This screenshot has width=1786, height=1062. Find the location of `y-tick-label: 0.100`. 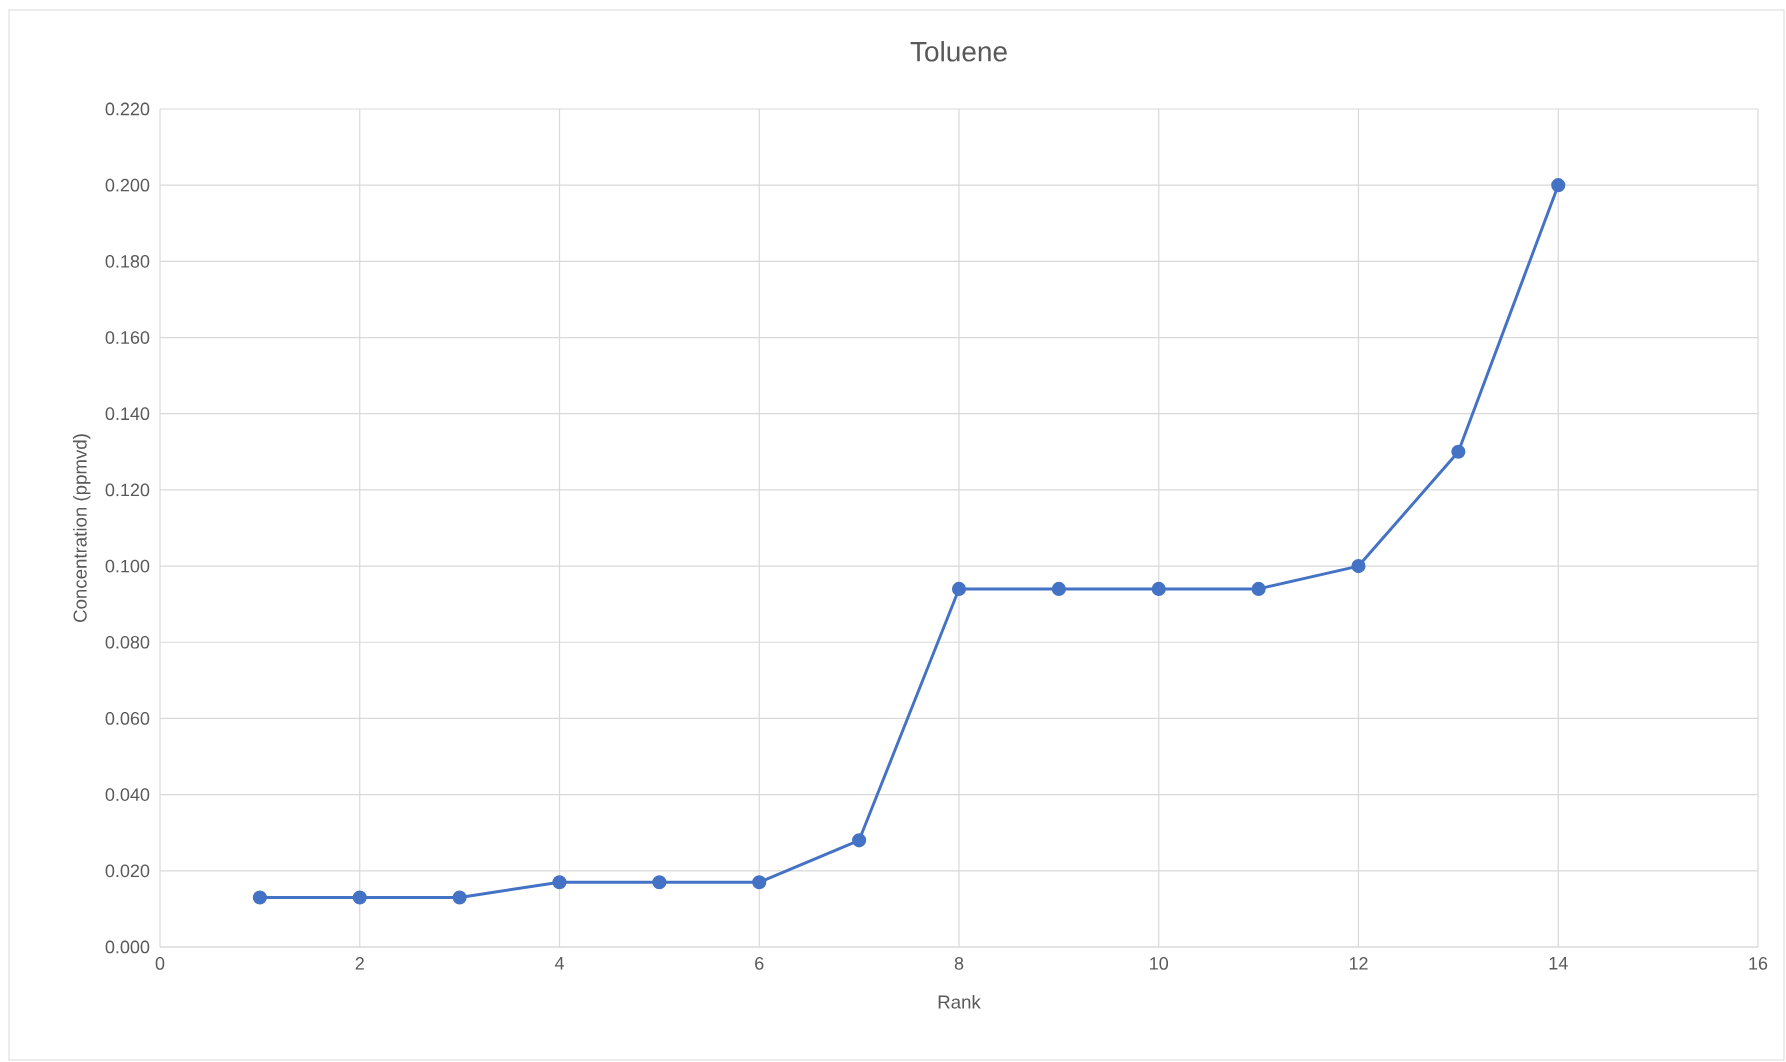

y-tick-label: 0.100 is located at coordinates (127, 566).